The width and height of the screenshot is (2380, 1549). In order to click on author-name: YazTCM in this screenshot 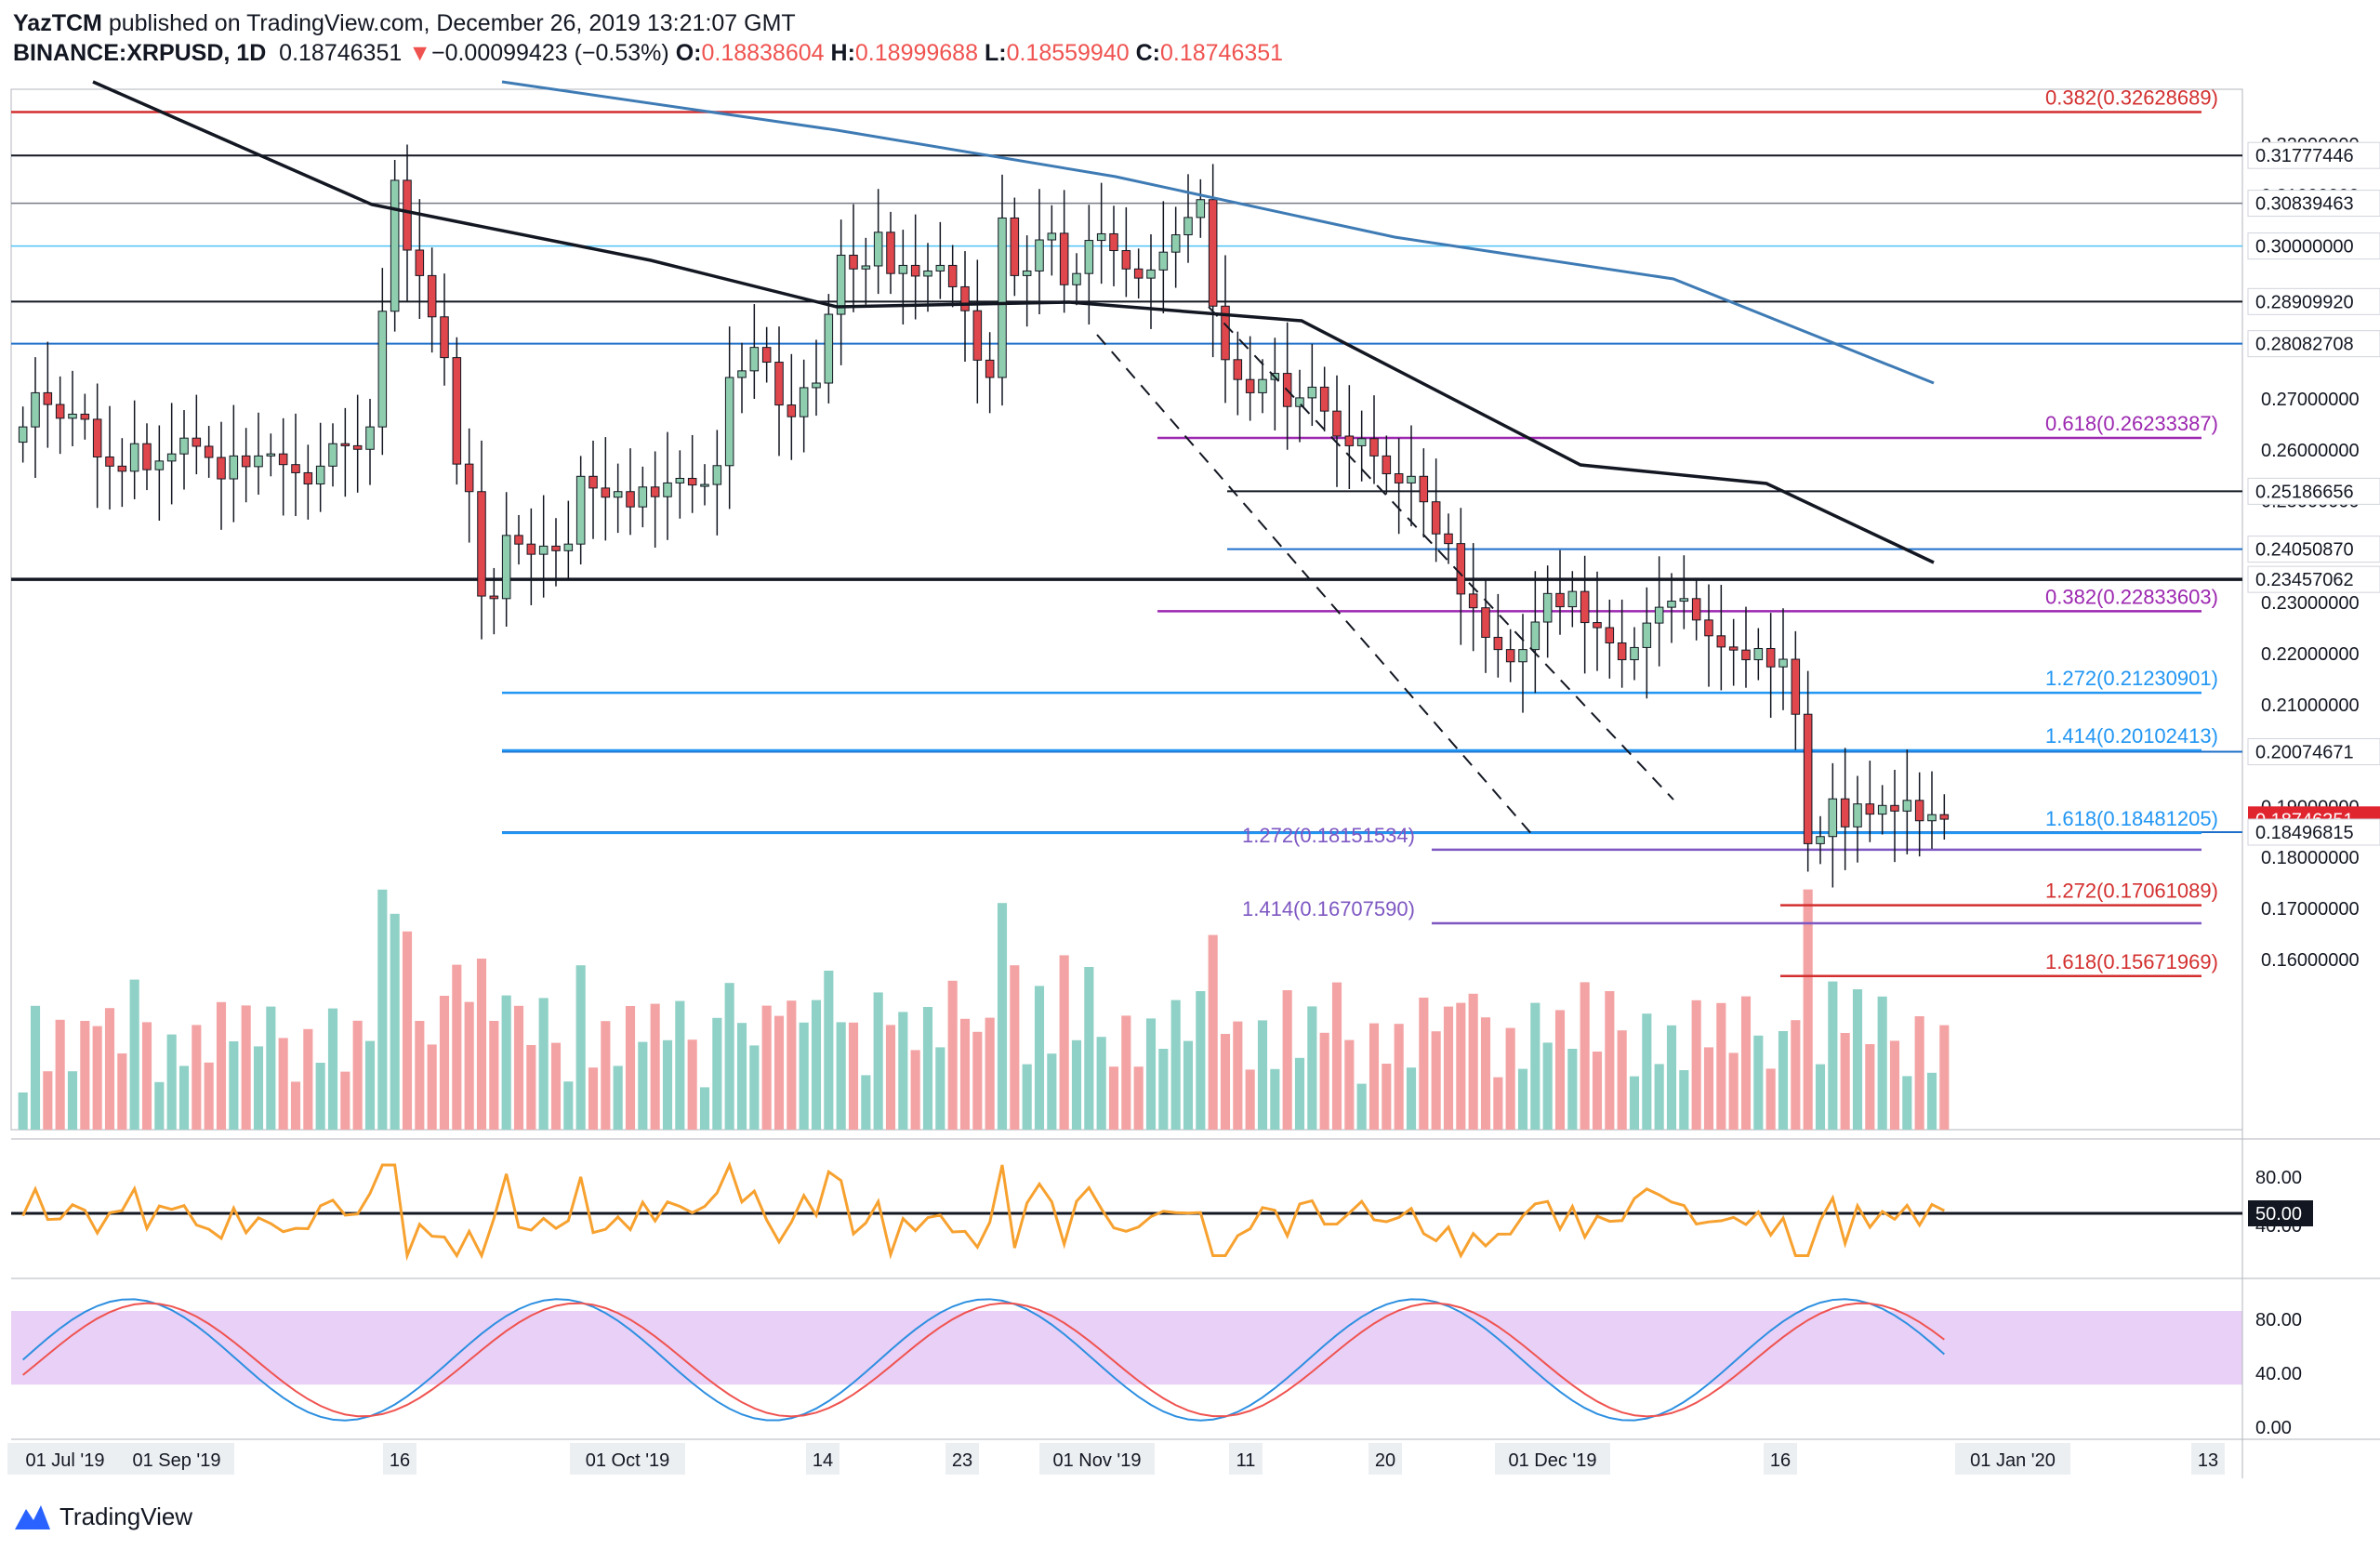, I will do `click(57, 23)`.